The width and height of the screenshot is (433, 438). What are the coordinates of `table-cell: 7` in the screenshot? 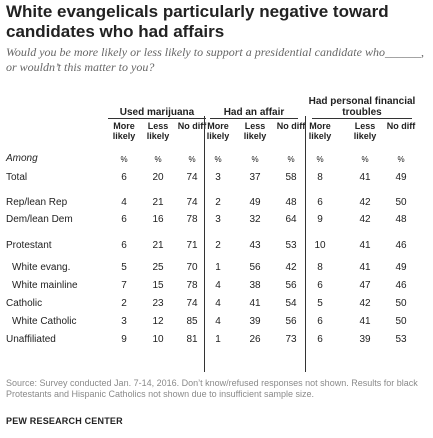 It's located at (124, 285).